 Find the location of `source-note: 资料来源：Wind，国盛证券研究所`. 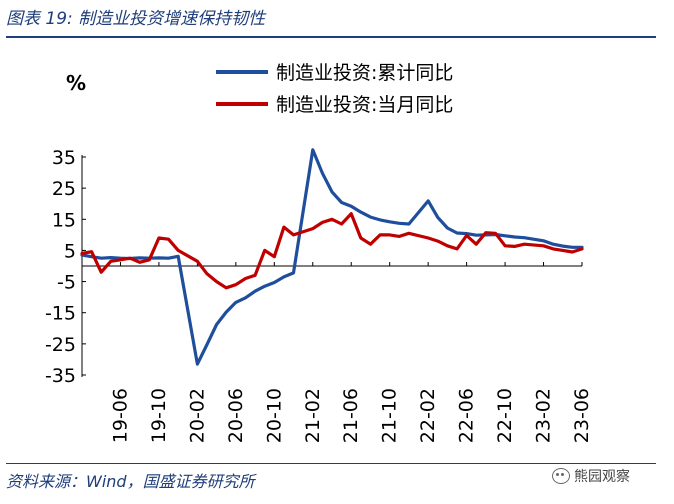

source-note: 资料来源：Wind，国盛证券研究所 is located at coordinates (130, 481).